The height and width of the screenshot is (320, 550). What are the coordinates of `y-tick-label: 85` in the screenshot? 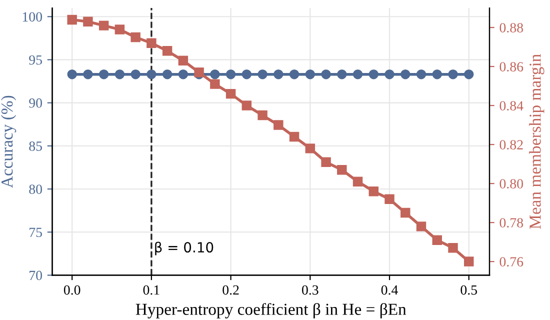 It's located at (35, 146).